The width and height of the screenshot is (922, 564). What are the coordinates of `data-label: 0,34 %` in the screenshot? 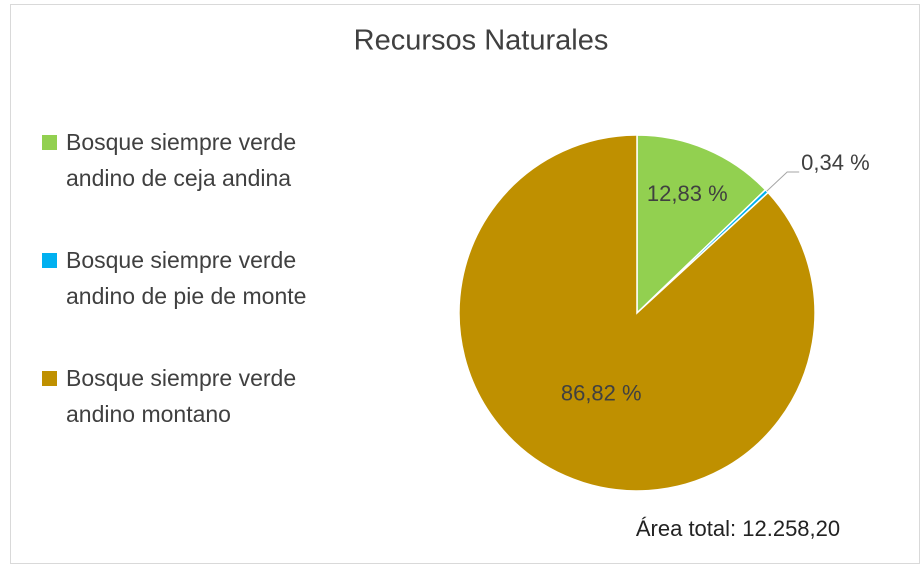 It's located at (835, 162).